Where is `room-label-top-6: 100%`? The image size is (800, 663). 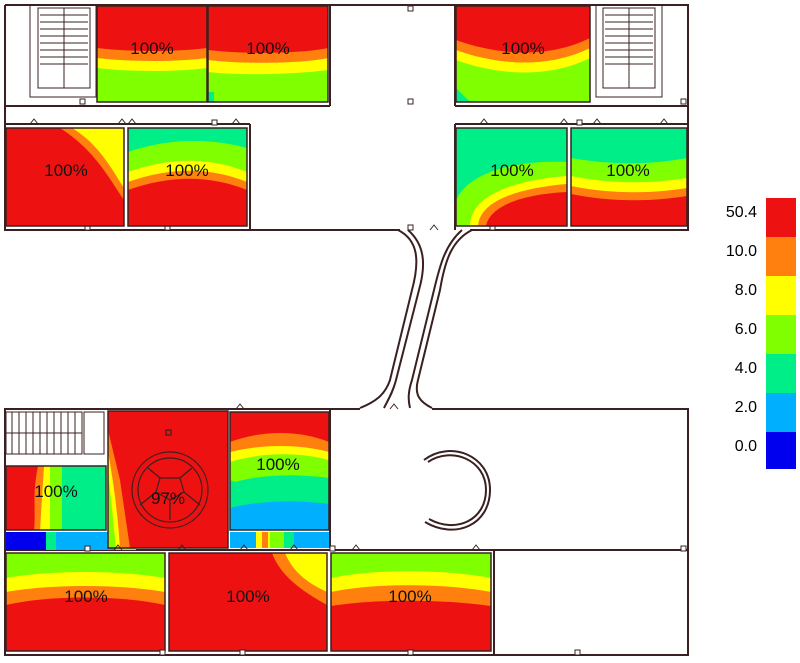
room-label-top-6: 100% is located at coordinates (511, 170).